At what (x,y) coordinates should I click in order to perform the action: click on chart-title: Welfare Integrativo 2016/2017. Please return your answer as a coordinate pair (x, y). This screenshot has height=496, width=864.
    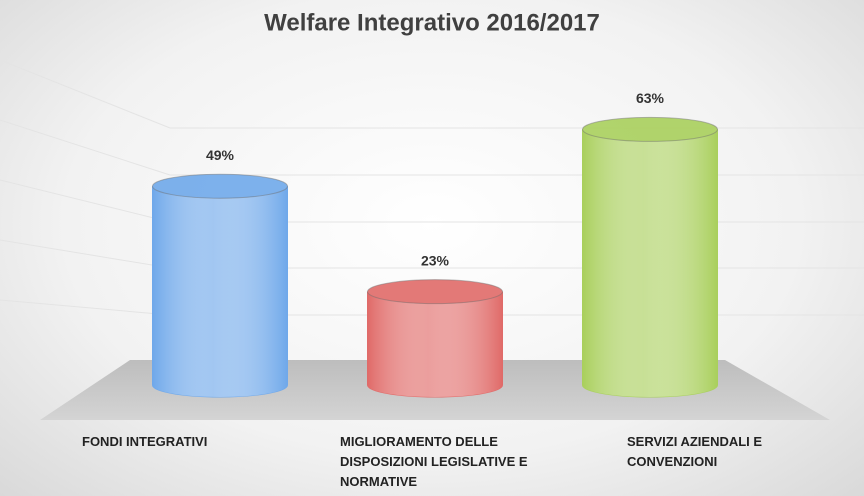
    Looking at the image, I should click on (432, 22).